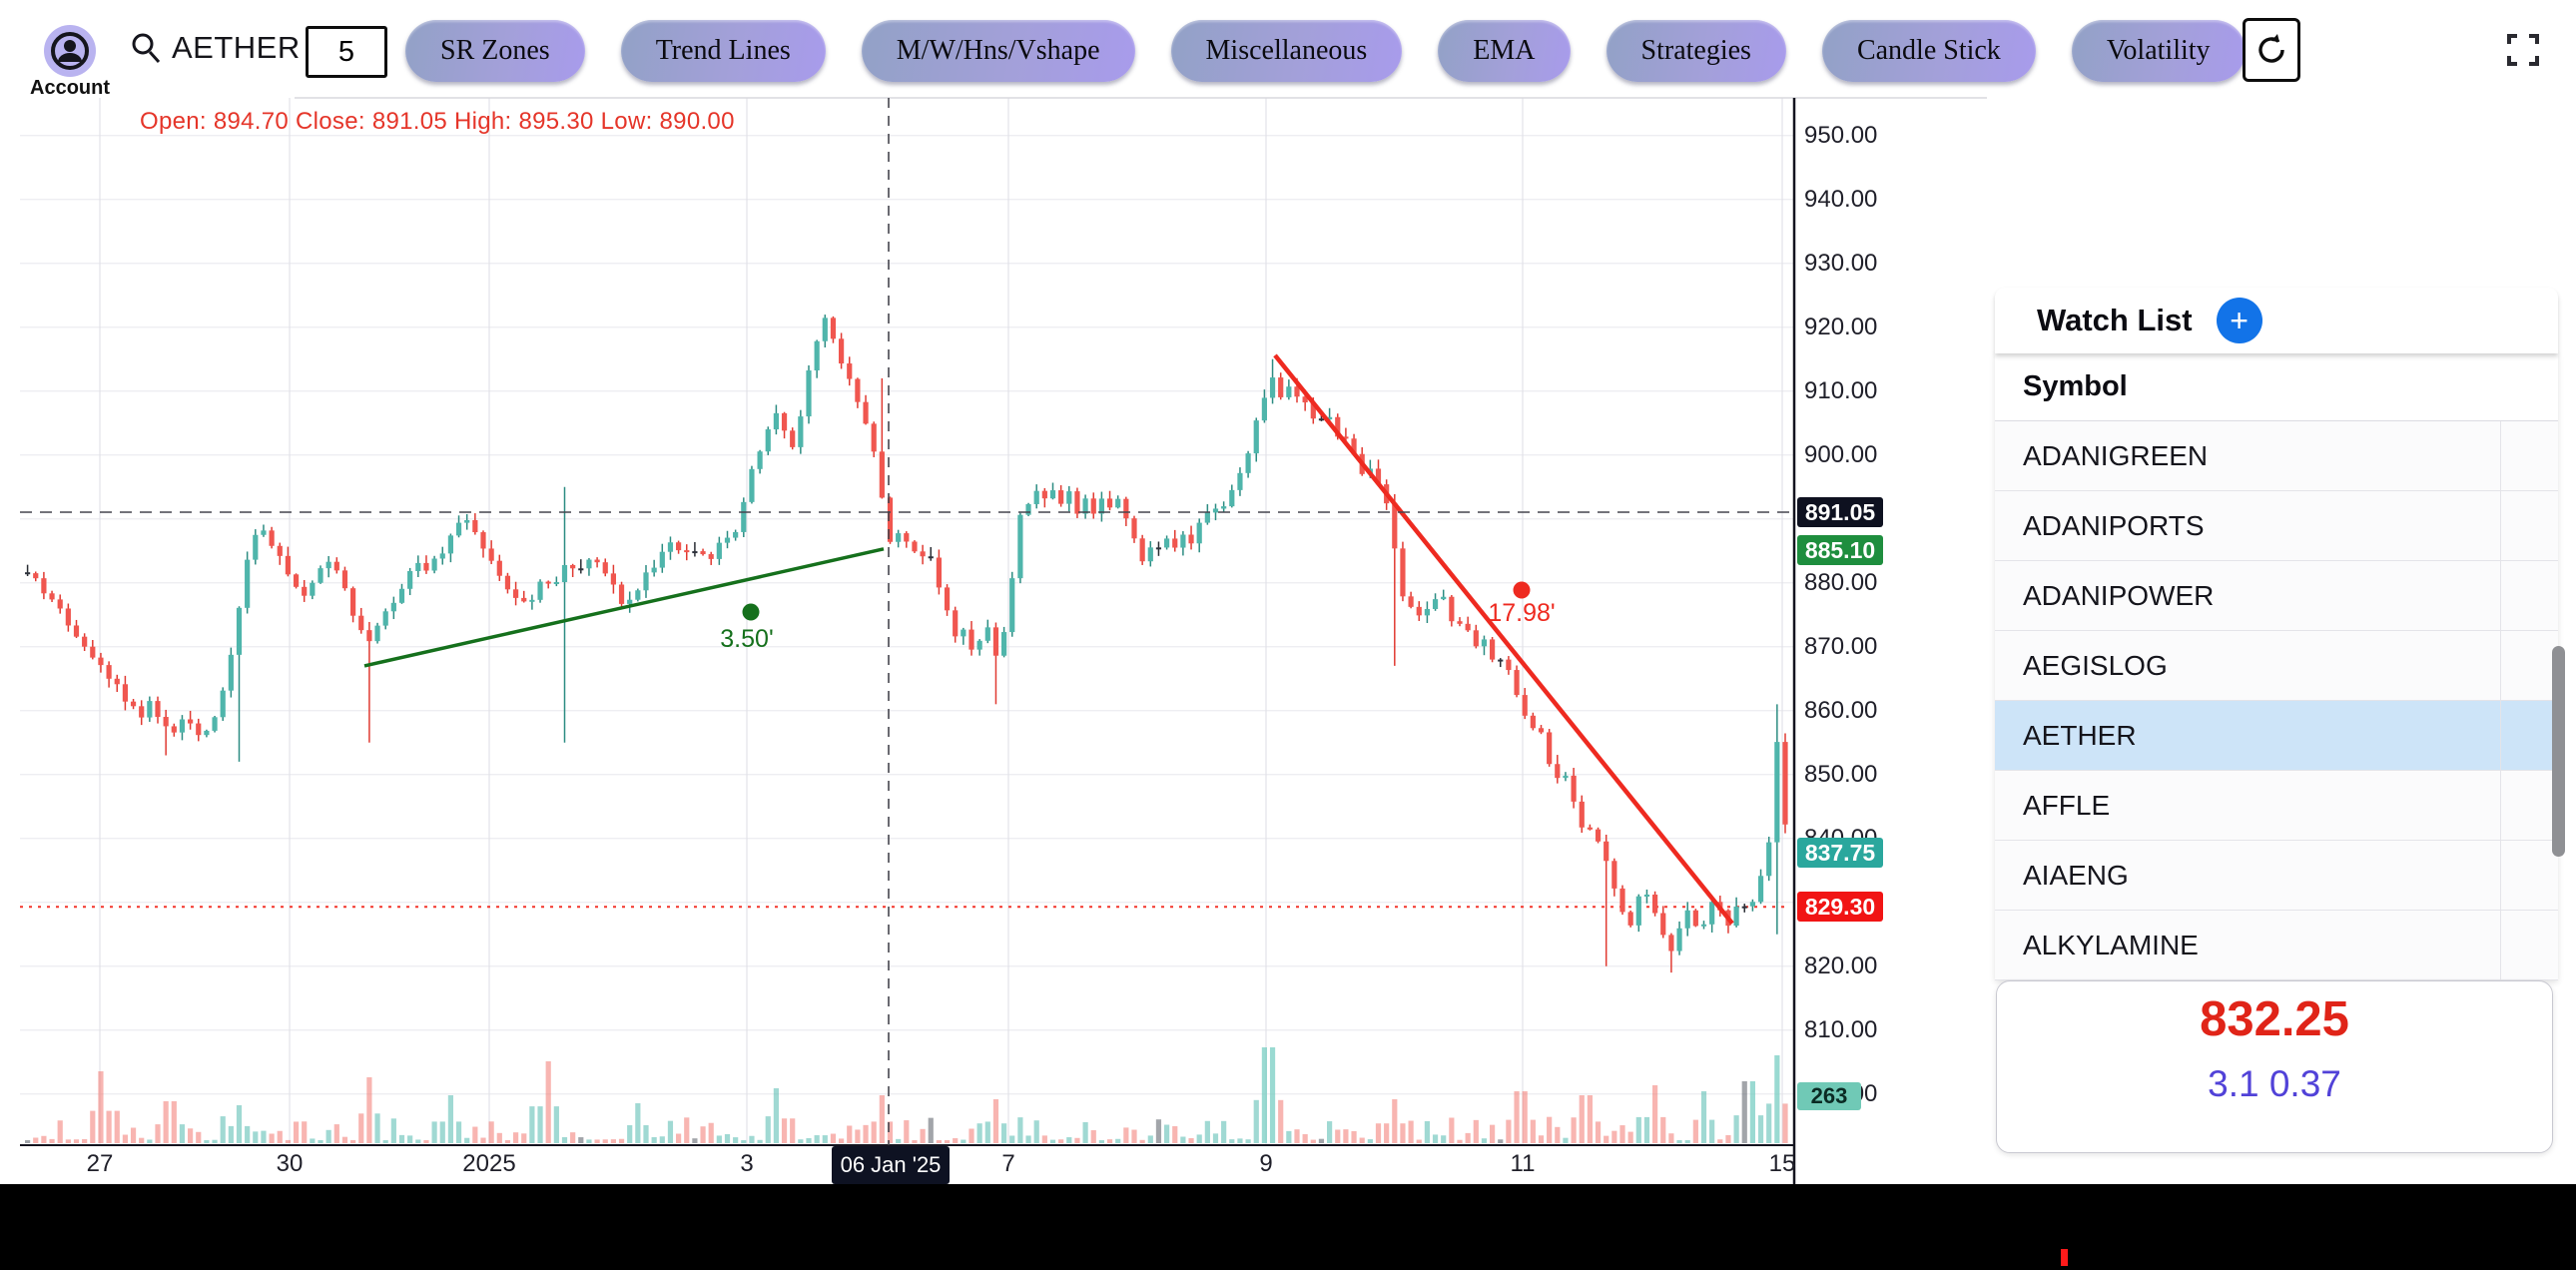  What do you see at coordinates (2276, 945) in the screenshot?
I see `watchlist-row-alkylamine: ALKYLAMINE` at bounding box center [2276, 945].